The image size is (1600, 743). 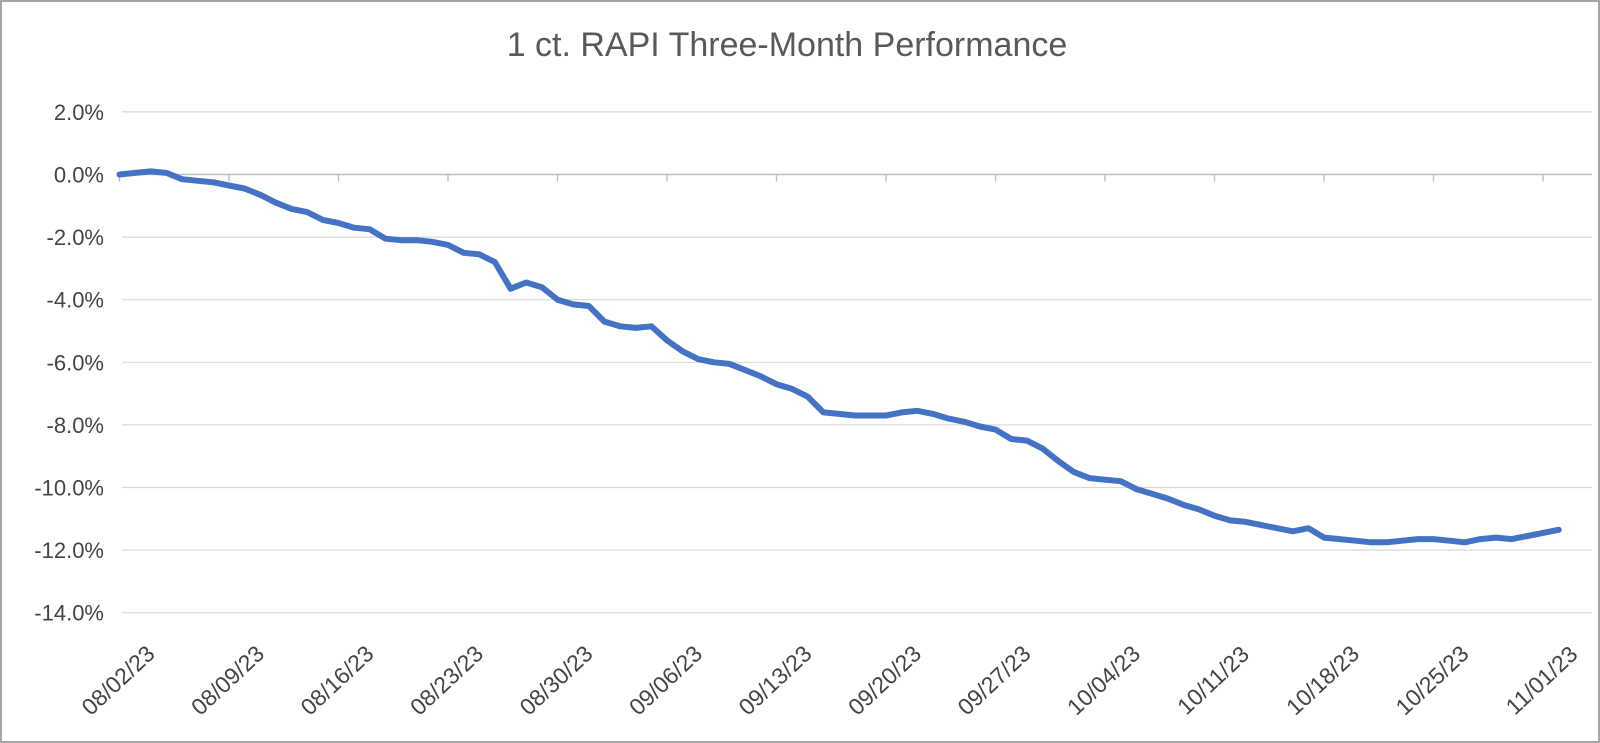 I want to click on x-axis-tick-label: 10/04/23, so click(x=1103, y=680).